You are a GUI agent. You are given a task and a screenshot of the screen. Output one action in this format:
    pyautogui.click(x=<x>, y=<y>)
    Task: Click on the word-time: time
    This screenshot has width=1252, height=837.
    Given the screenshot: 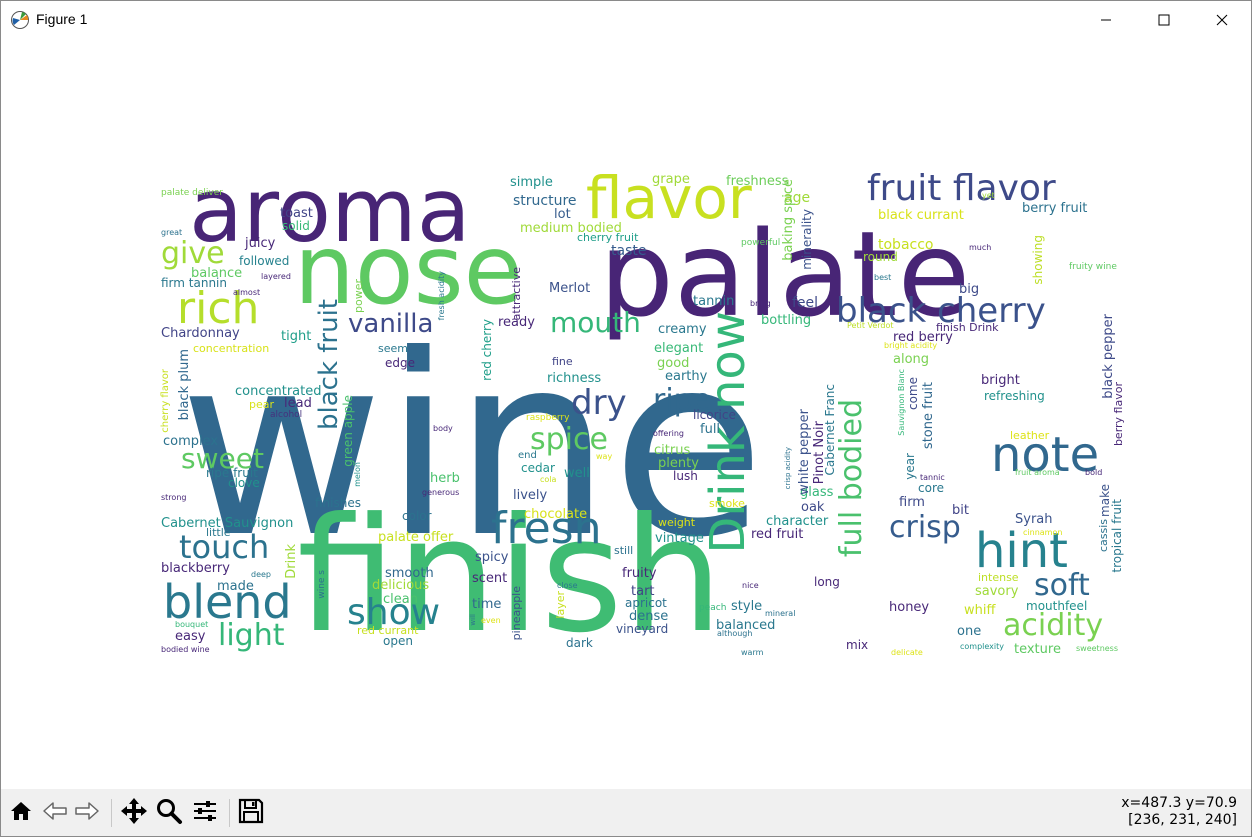 What is the action you would take?
    pyautogui.click(x=487, y=604)
    